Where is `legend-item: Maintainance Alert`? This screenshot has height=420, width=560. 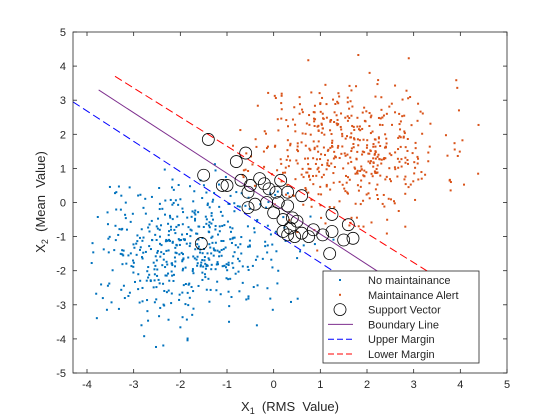 legend-item: Maintainance Alert is located at coordinates (399, 296).